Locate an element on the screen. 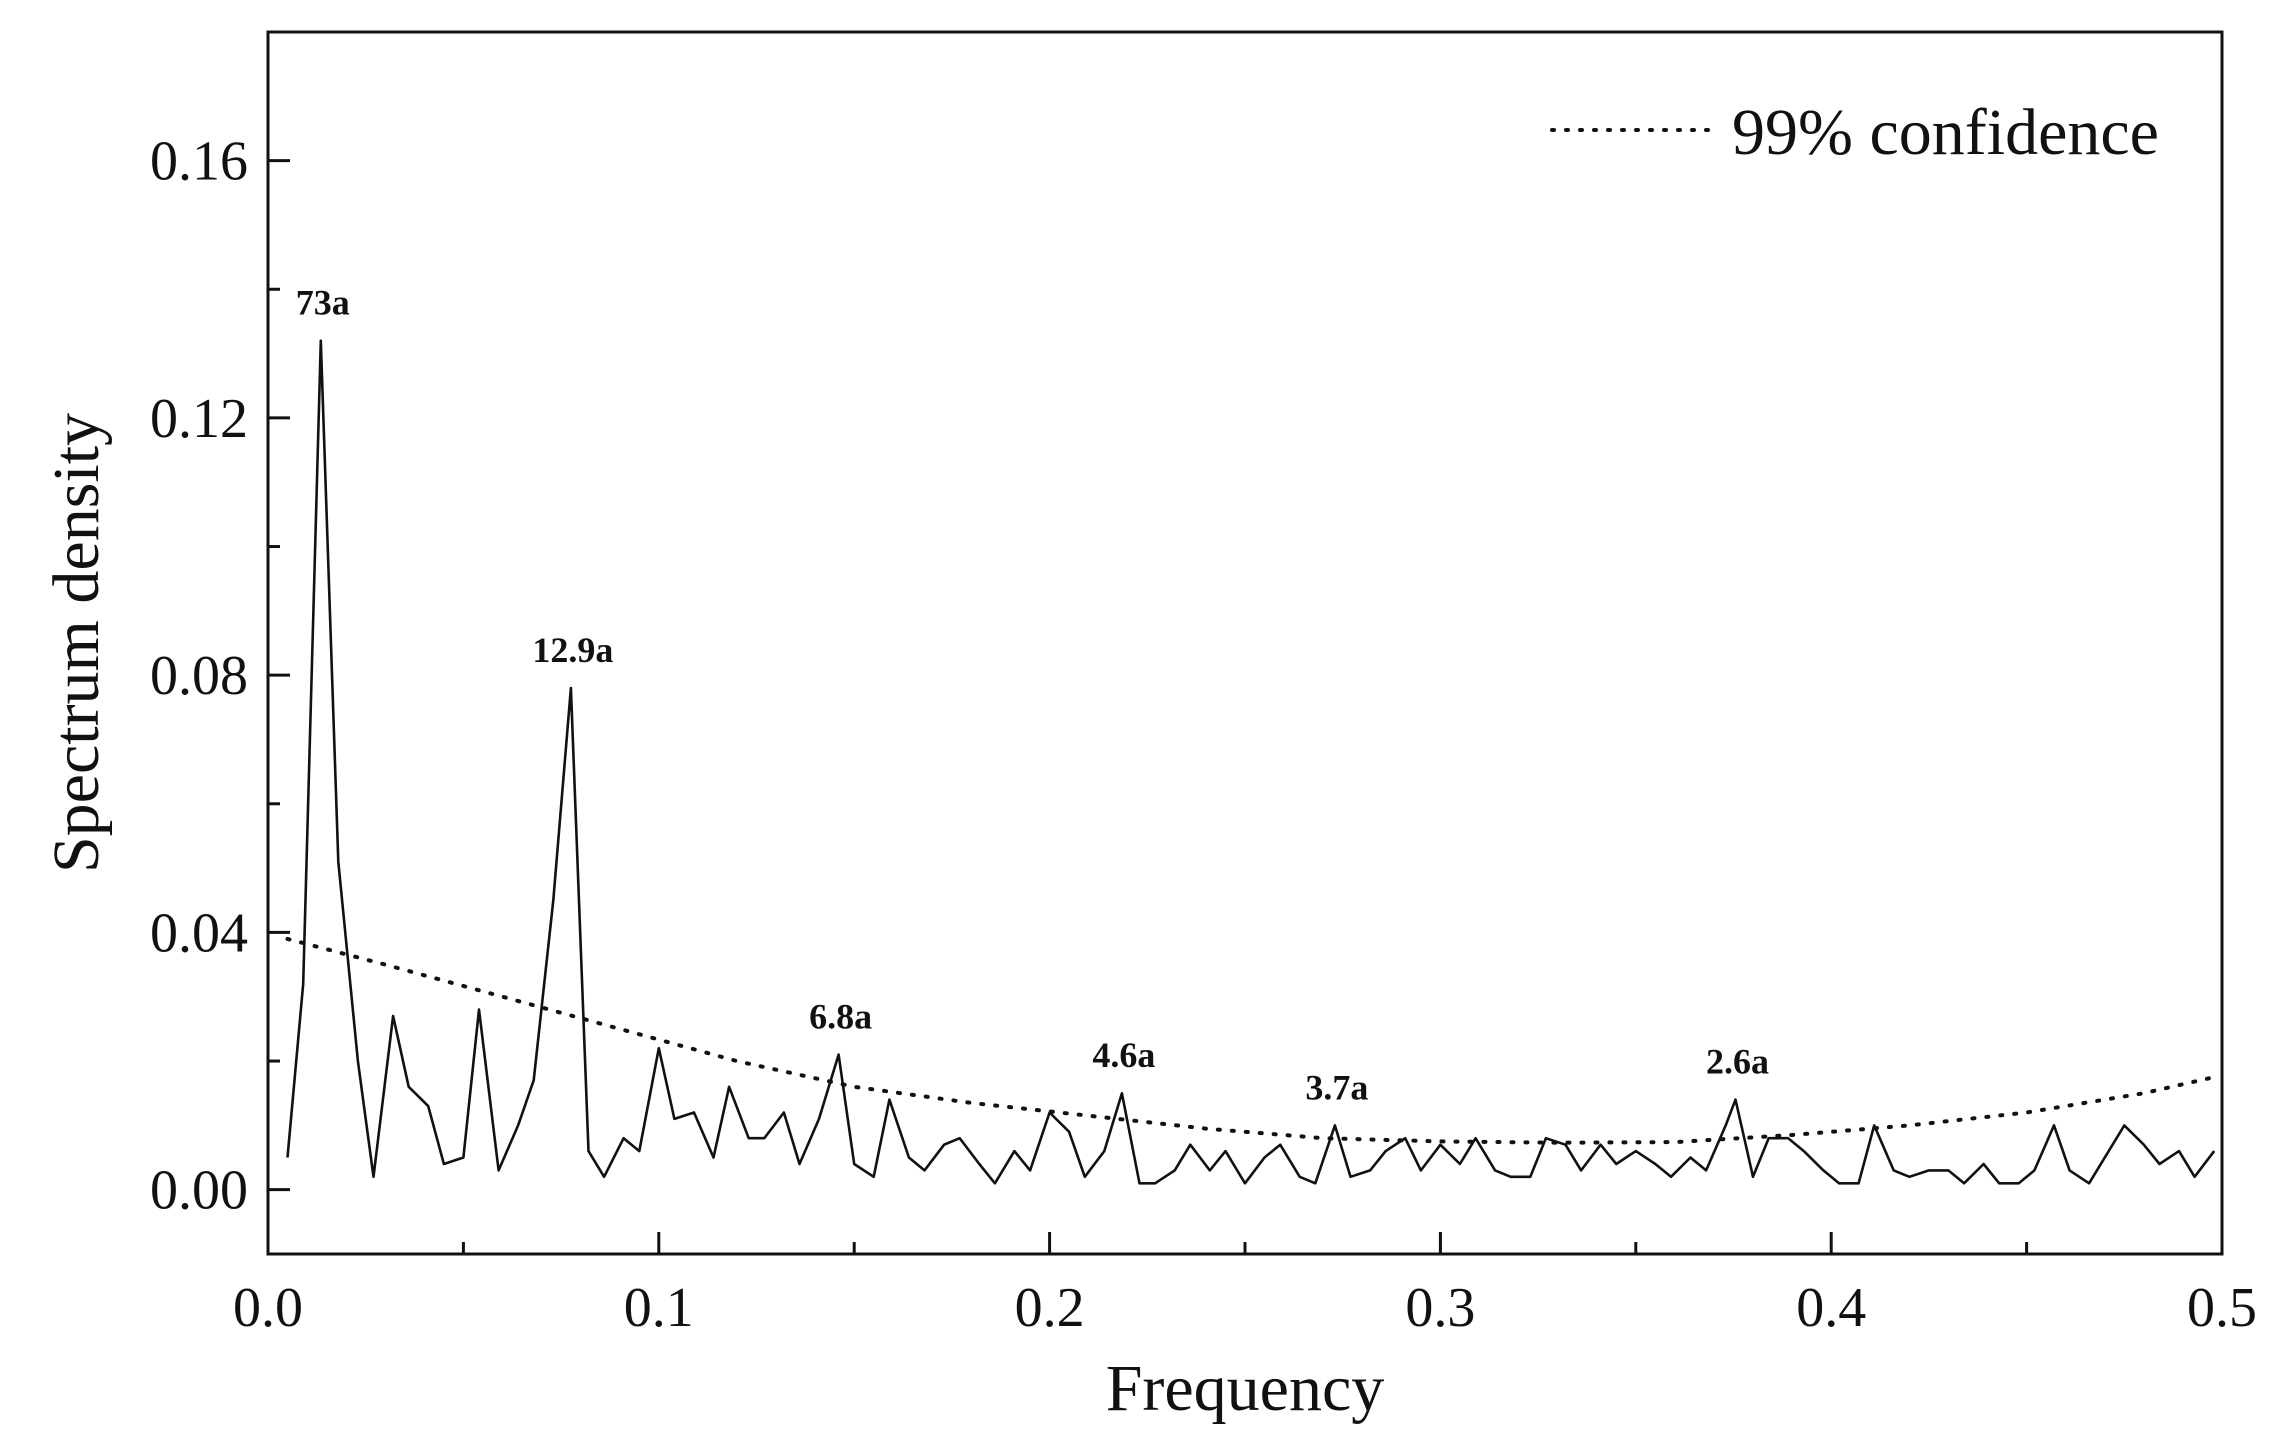  x-tick-label: 0.2 is located at coordinates (1050, 1308).